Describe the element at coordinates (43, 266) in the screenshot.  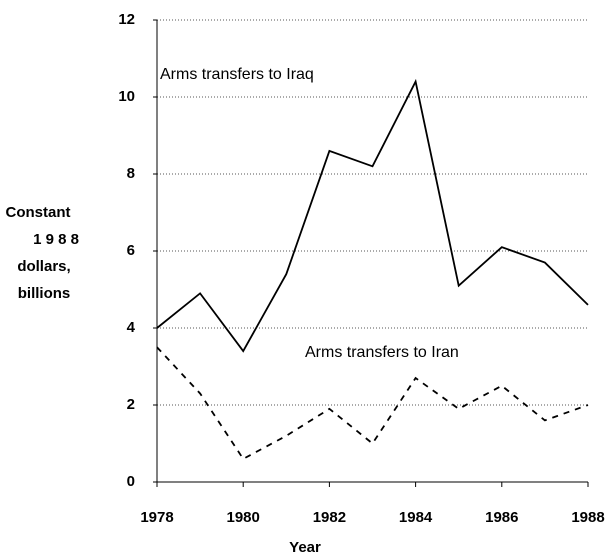
I see `y-axis-label: dollars,` at that location.